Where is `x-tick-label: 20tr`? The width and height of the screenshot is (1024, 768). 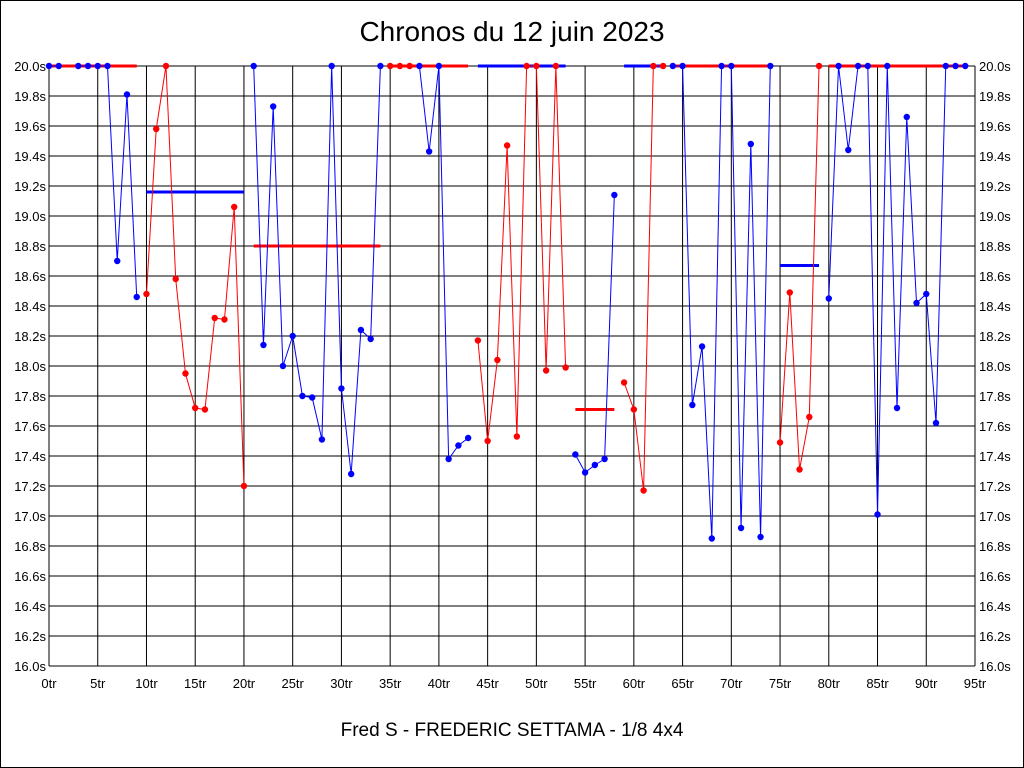 x-tick-label: 20tr is located at coordinates (244, 683).